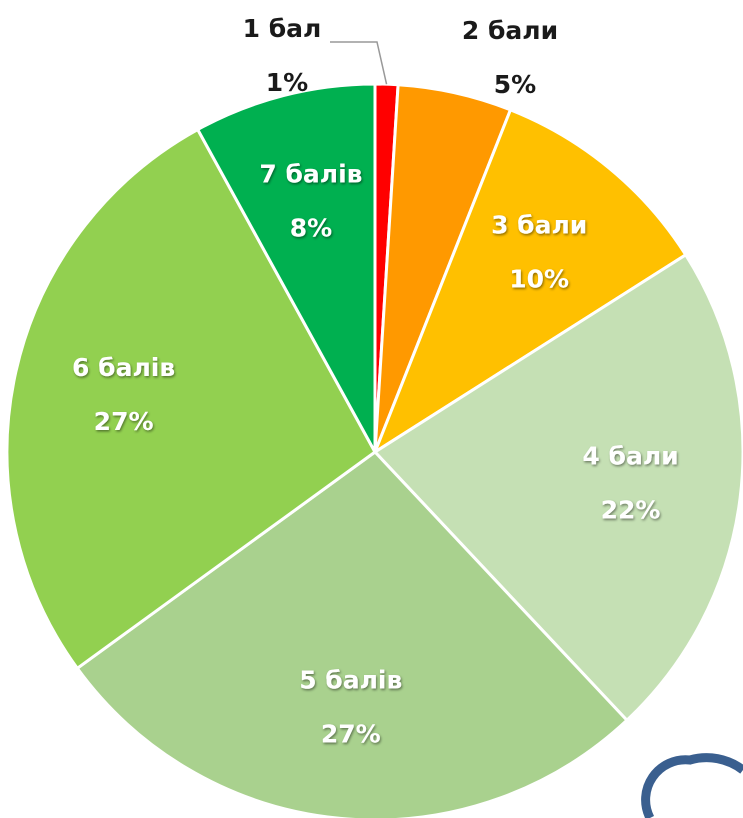  I want to click on slice-label: 5 балів, so click(350, 679).